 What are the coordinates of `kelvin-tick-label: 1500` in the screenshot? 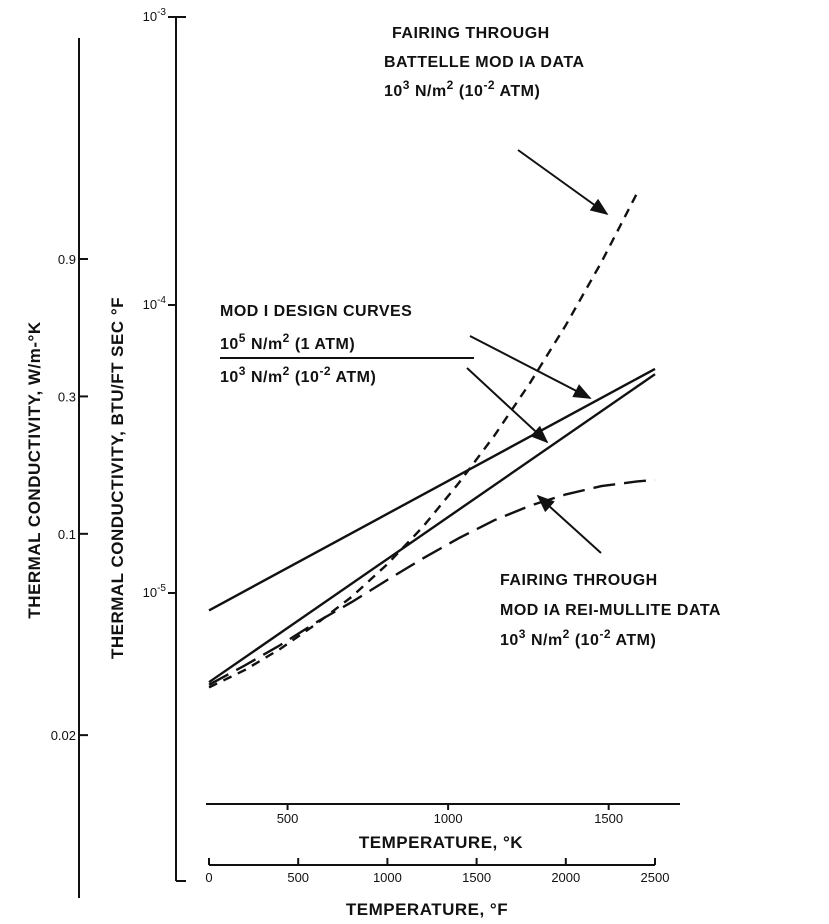 It's located at (608, 818).